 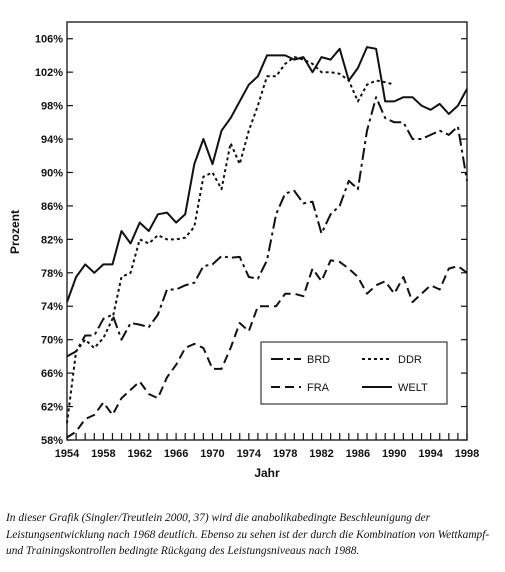 I want to click on y-tick-label: 102%, so click(x=49, y=73).